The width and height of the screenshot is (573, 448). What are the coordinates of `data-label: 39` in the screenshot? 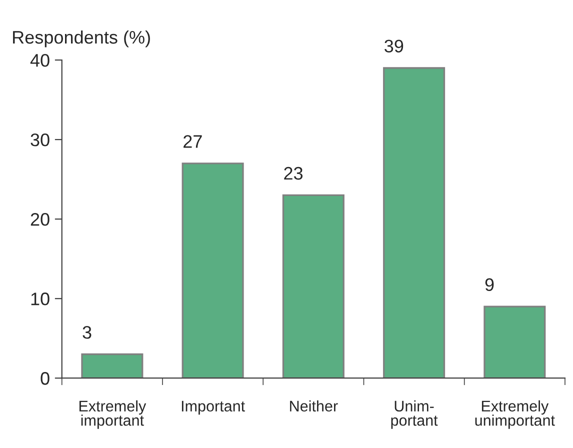 It's located at (394, 46).